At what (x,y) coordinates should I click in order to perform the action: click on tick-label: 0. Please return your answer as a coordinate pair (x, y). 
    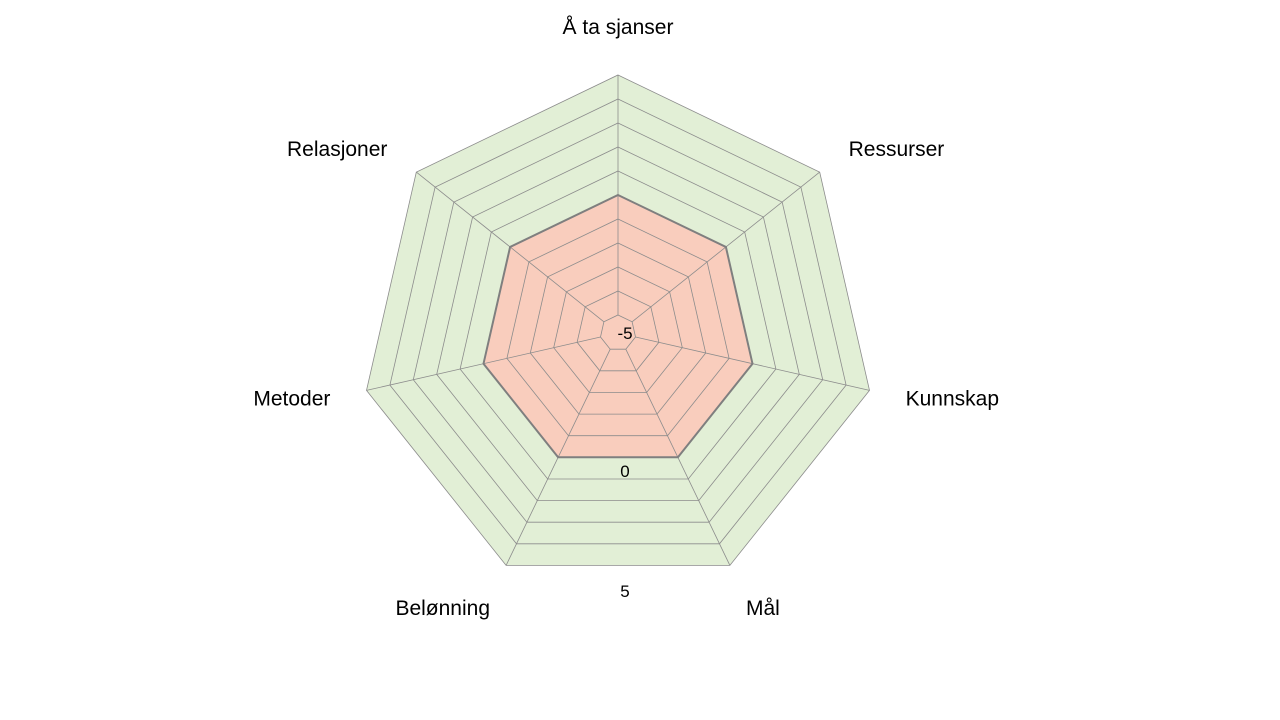
    Looking at the image, I should click on (624, 471).